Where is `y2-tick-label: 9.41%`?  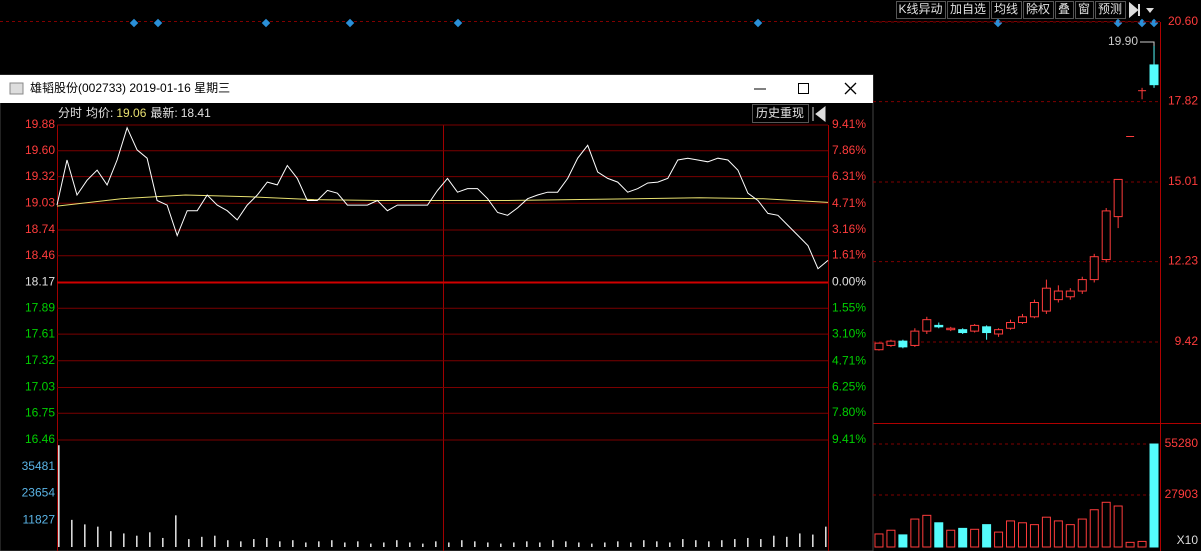
y2-tick-label: 9.41% is located at coordinates (849, 124).